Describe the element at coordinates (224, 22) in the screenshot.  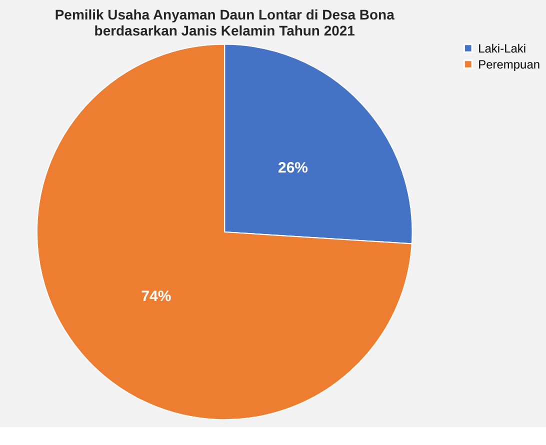
I see `chart-title: Pemilik Usaha Anyaman Daun Lontar di Desa Bona berdasarkan Janis Kelamin Tahun 2021` at that location.